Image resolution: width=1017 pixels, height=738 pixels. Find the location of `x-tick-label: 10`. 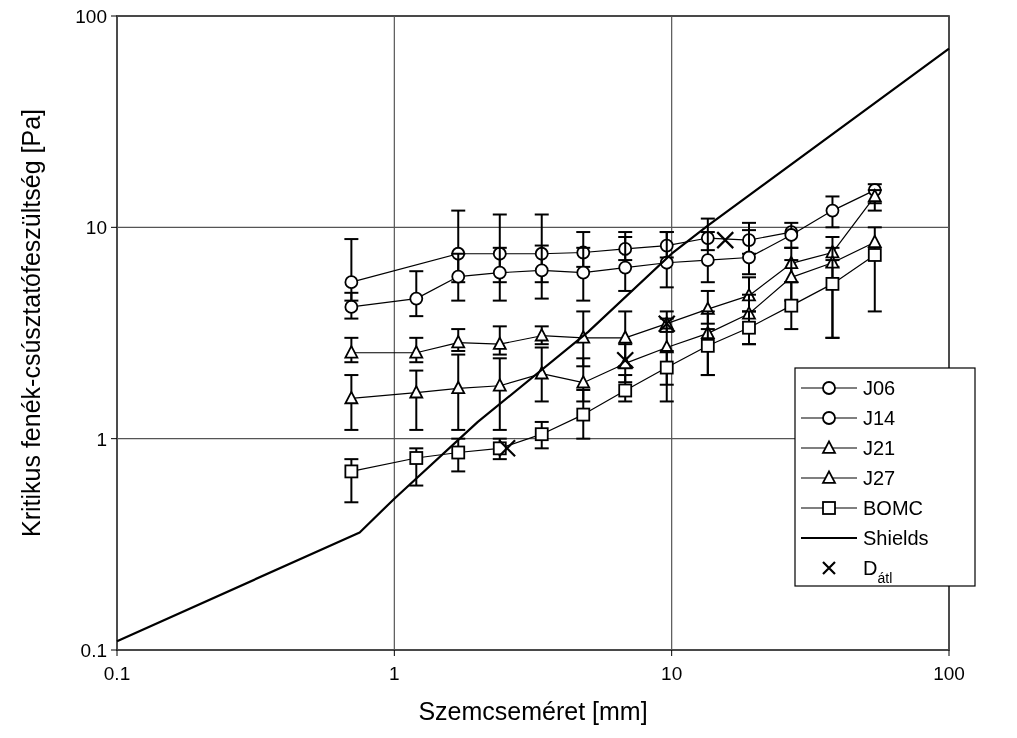

x-tick-label: 10 is located at coordinates (672, 673).